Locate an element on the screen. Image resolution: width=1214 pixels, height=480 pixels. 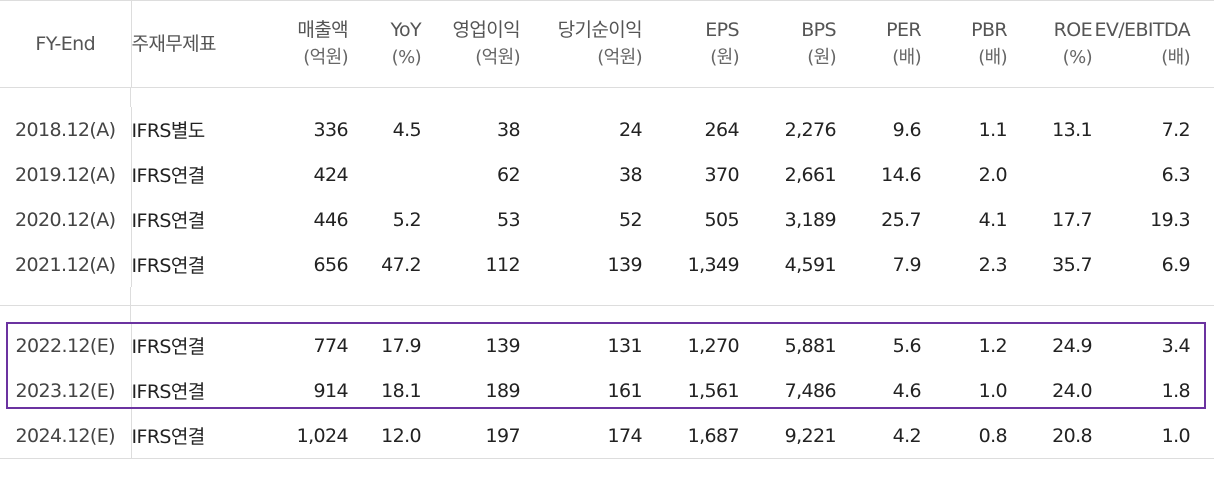
col-header-yoy: YoY (%) is located at coordinates (385, 44).